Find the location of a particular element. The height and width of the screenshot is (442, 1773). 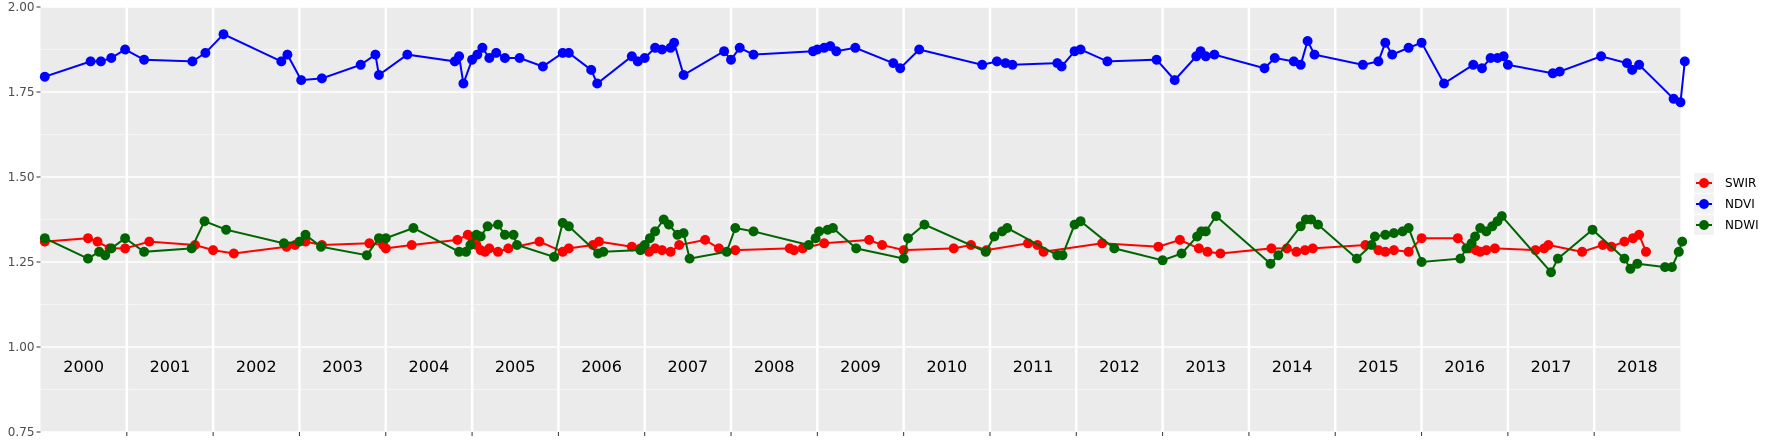

year-label: 2014 is located at coordinates (1292, 366).